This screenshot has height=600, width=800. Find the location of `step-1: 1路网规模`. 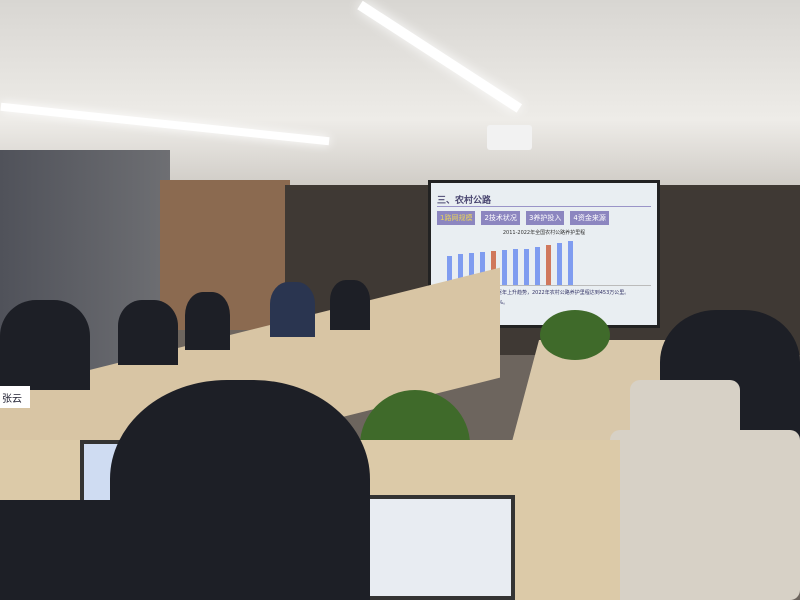

step-1: 1路网规模 is located at coordinates (456, 218).